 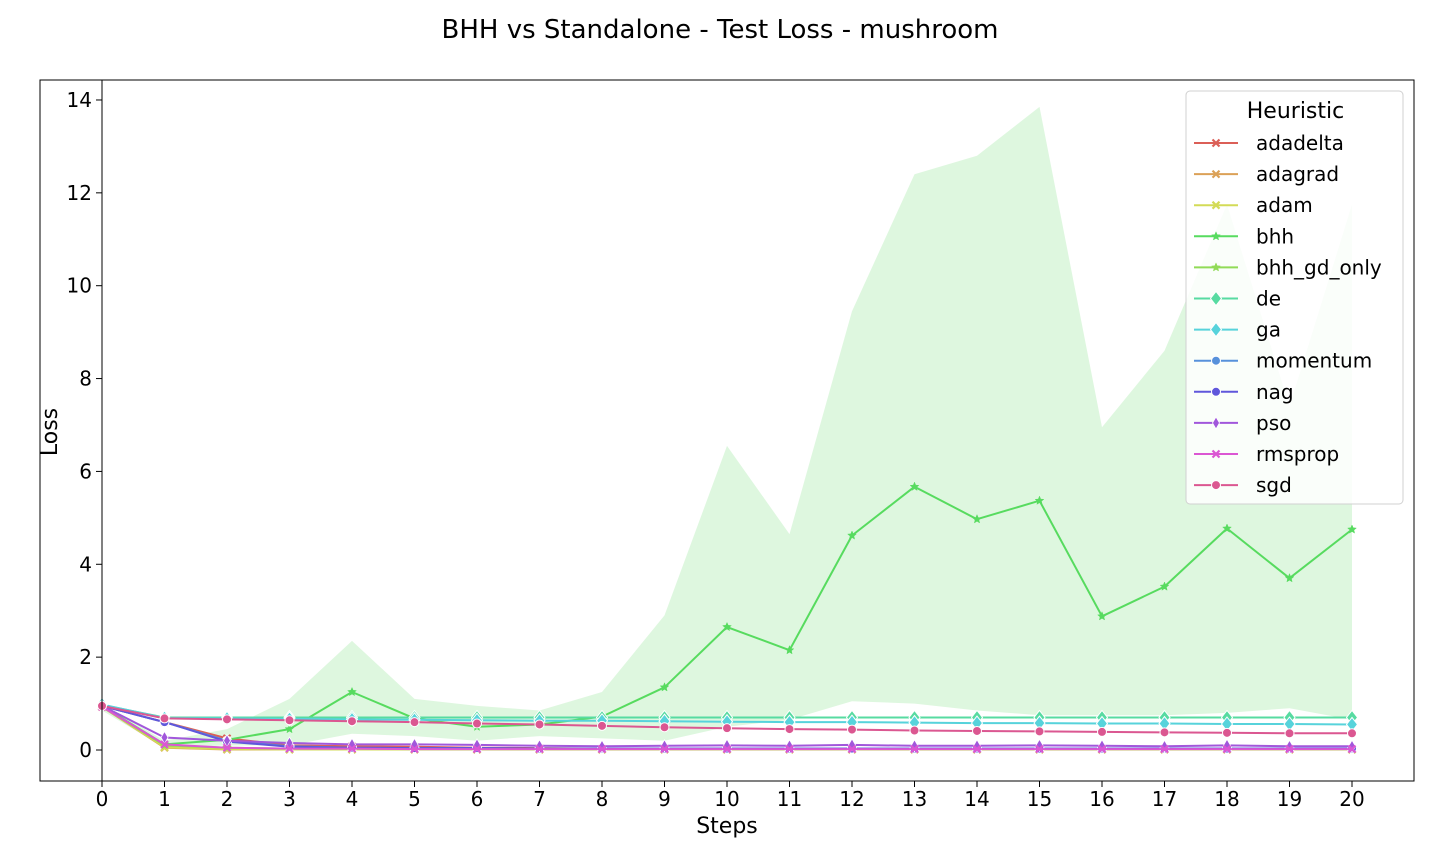 What do you see at coordinates (1319, 267) in the screenshot?
I see `legend-label-bhh_gd_only: bhh_gd_only` at bounding box center [1319, 267].